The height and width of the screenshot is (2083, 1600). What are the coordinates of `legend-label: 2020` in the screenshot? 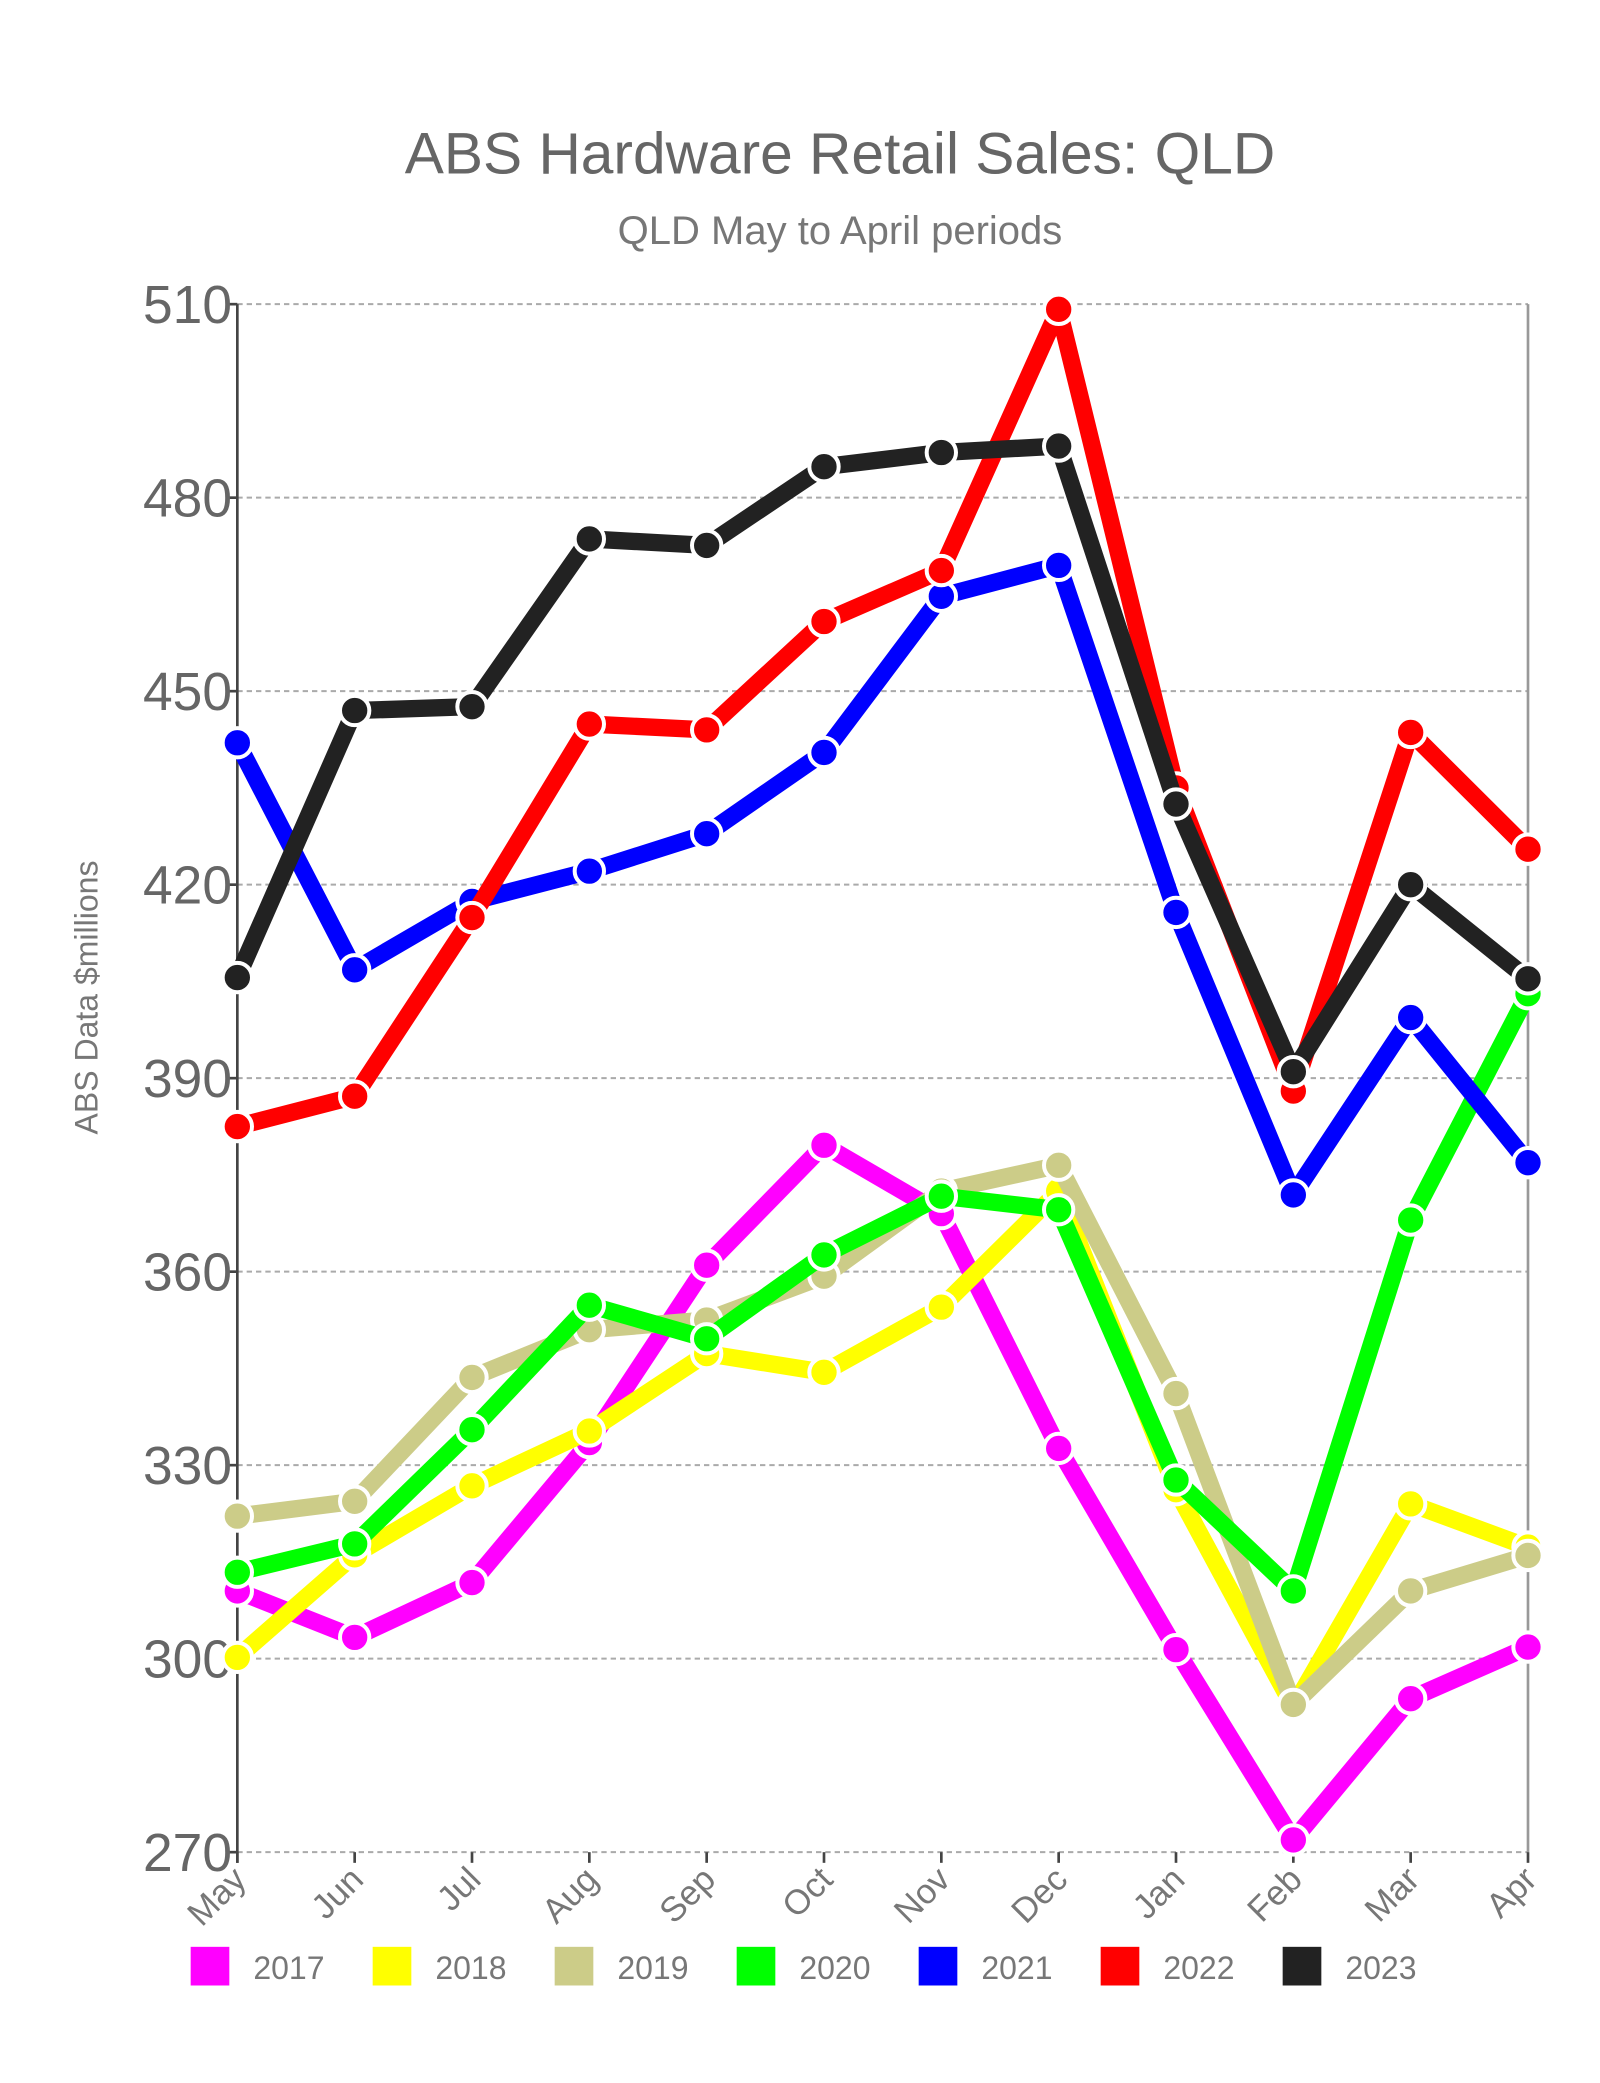 It's located at (834, 1968).